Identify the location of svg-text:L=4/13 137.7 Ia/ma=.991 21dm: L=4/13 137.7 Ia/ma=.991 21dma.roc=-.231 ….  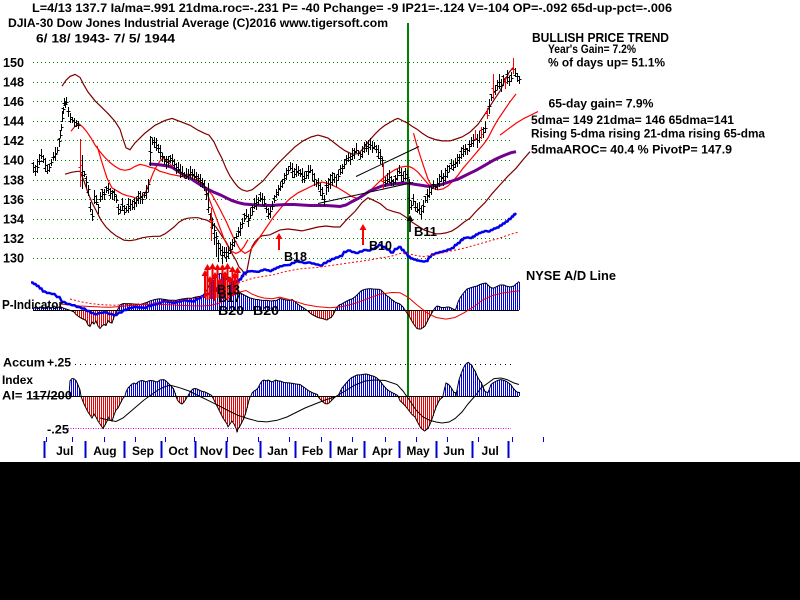
(352, 8).